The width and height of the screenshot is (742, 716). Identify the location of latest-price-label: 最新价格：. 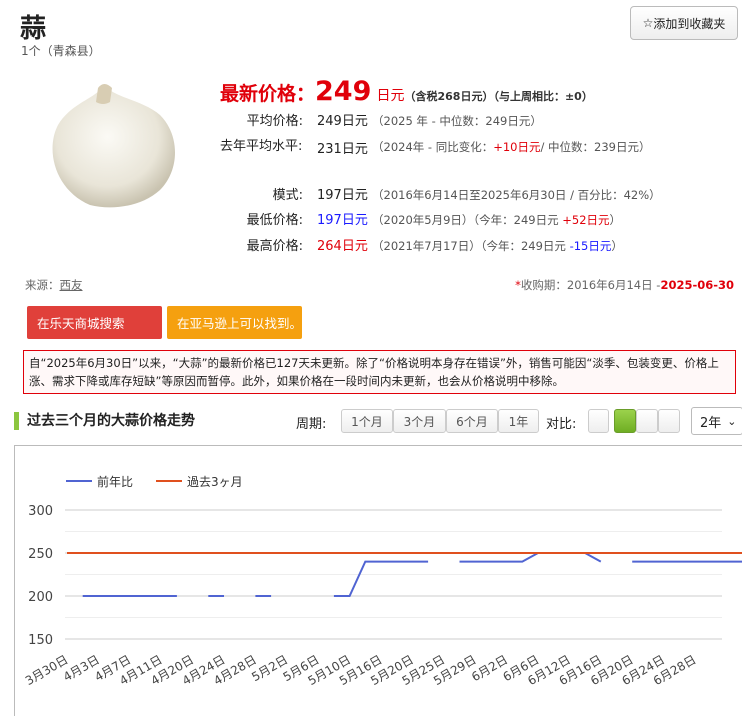
(268, 94).